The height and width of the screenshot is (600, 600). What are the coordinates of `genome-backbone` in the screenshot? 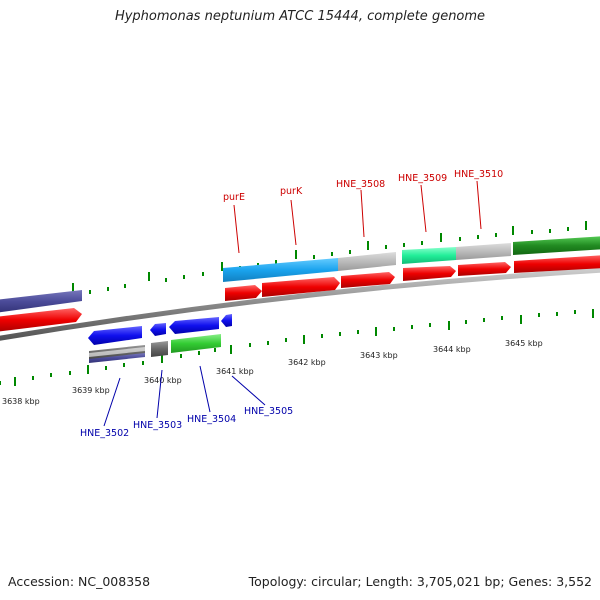 It's located at (300, 304).